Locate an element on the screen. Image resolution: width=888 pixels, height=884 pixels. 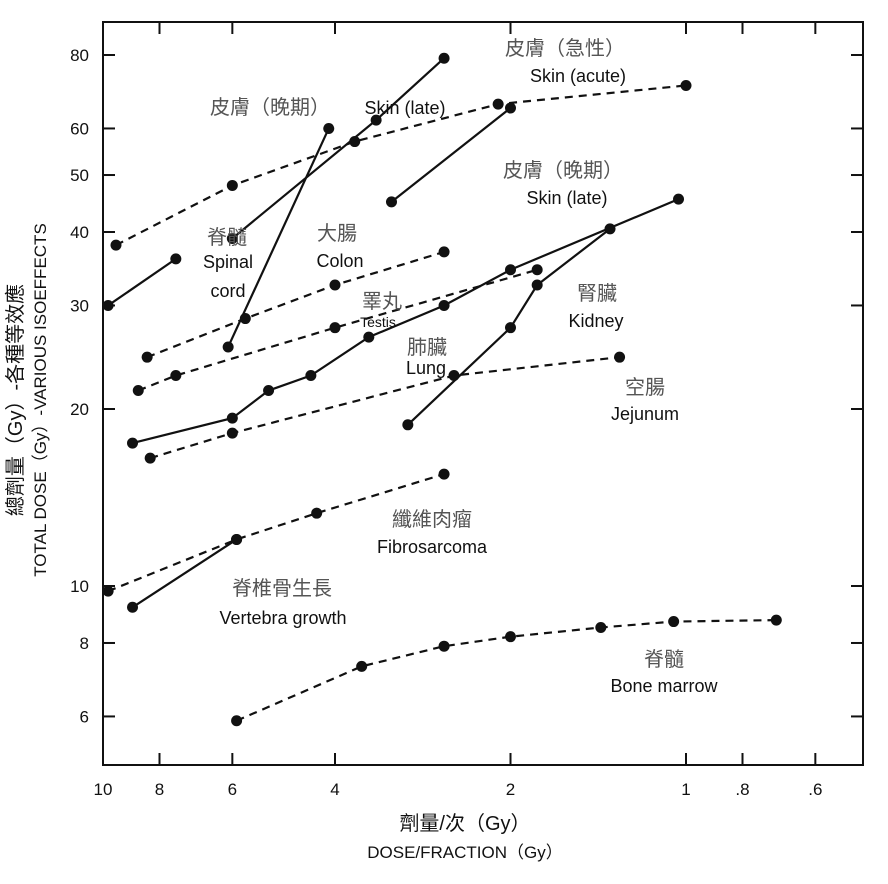
x-tick-label: .8 is located at coordinates (742, 789).